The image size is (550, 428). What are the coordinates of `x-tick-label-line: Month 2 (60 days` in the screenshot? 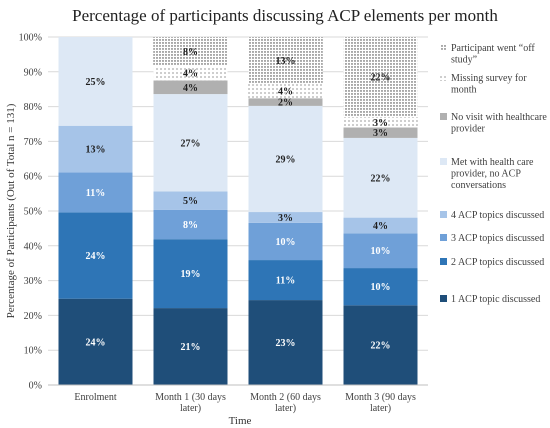 It's located at (285, 397).